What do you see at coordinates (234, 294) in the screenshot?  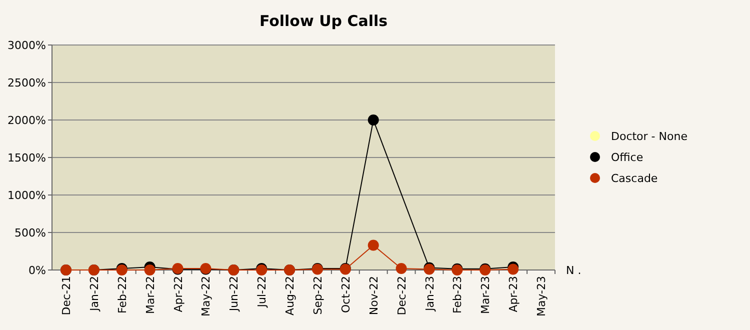 I see `x-tick-label: Jun-22` at bounding box center [234, 294].